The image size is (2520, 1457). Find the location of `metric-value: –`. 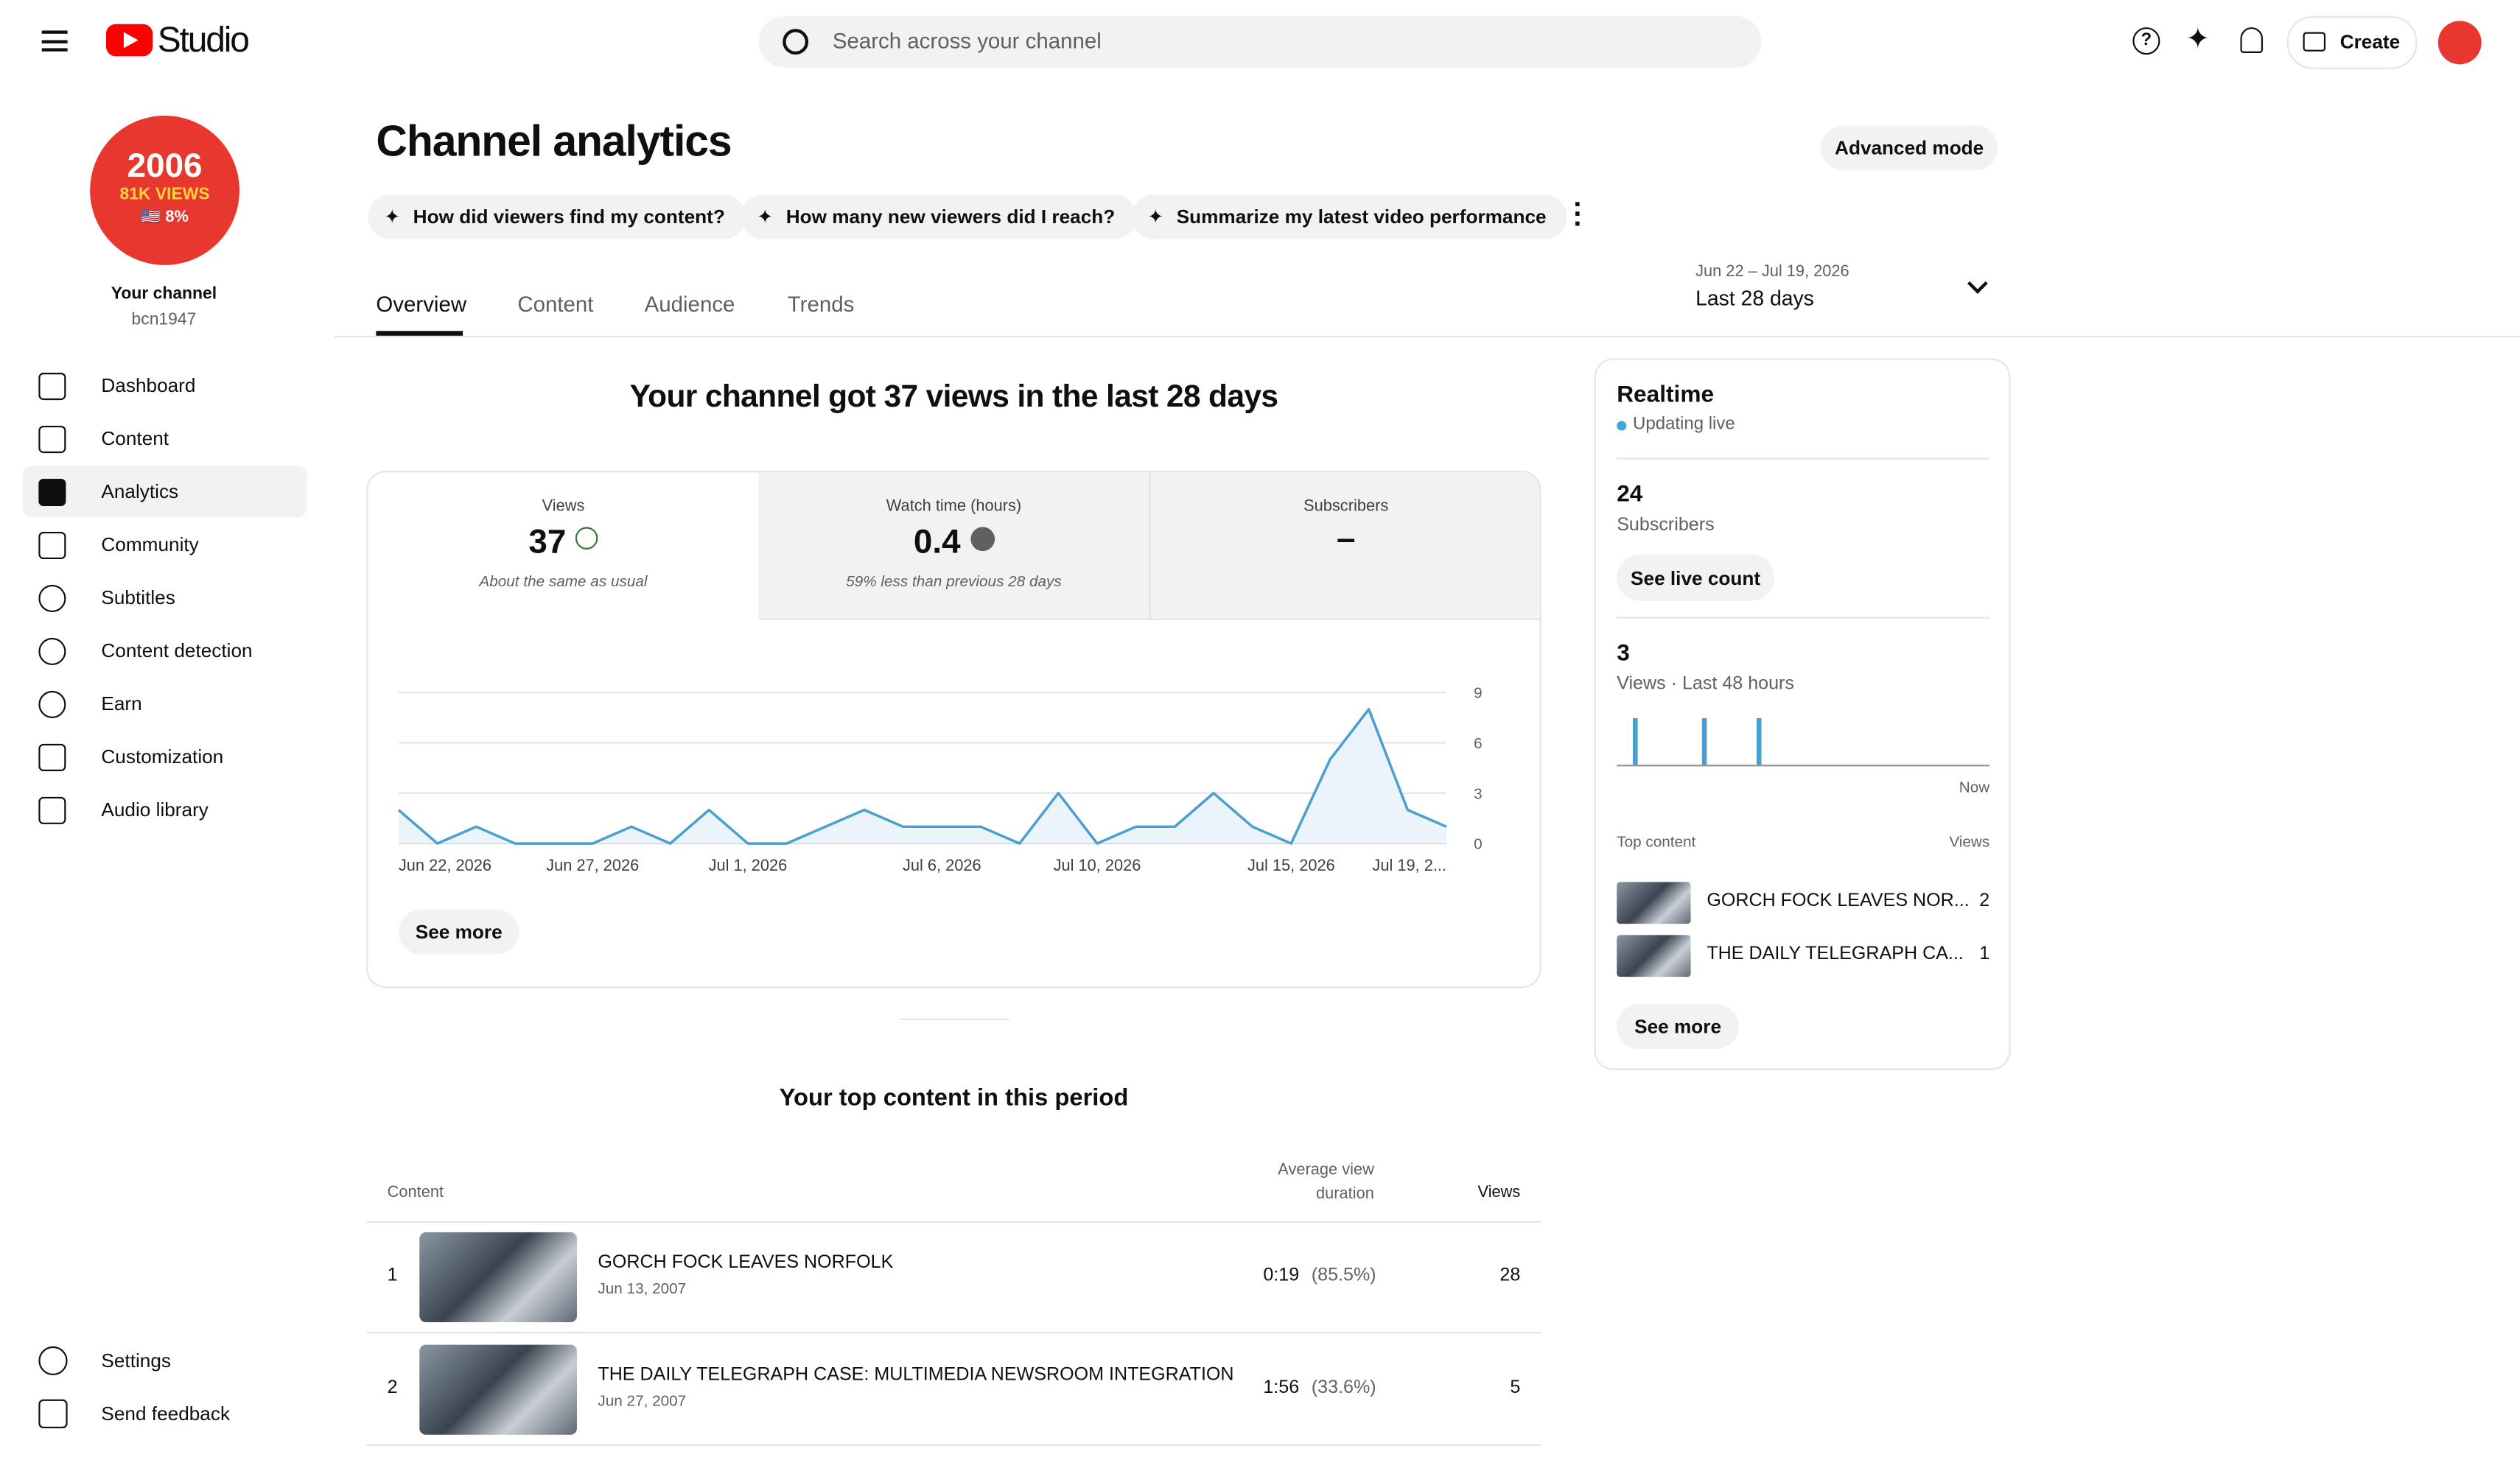

metric-value: – is located at coordinates (1346, 539).